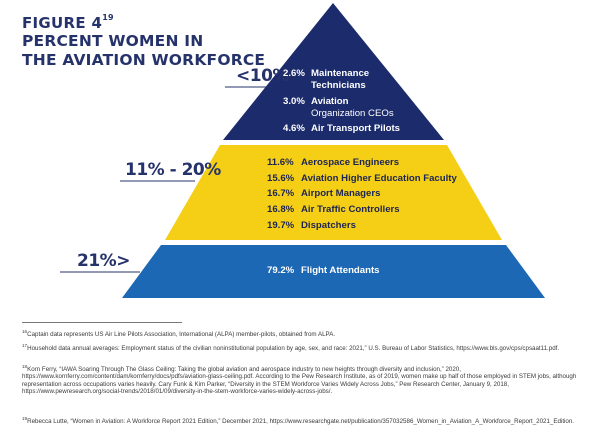 This screenshot has width=615, height=446. Describe the element at coordinates (324, 193) in the screenshot. I see `middle-tier-item: 16.7% Airport Managers` at that location.